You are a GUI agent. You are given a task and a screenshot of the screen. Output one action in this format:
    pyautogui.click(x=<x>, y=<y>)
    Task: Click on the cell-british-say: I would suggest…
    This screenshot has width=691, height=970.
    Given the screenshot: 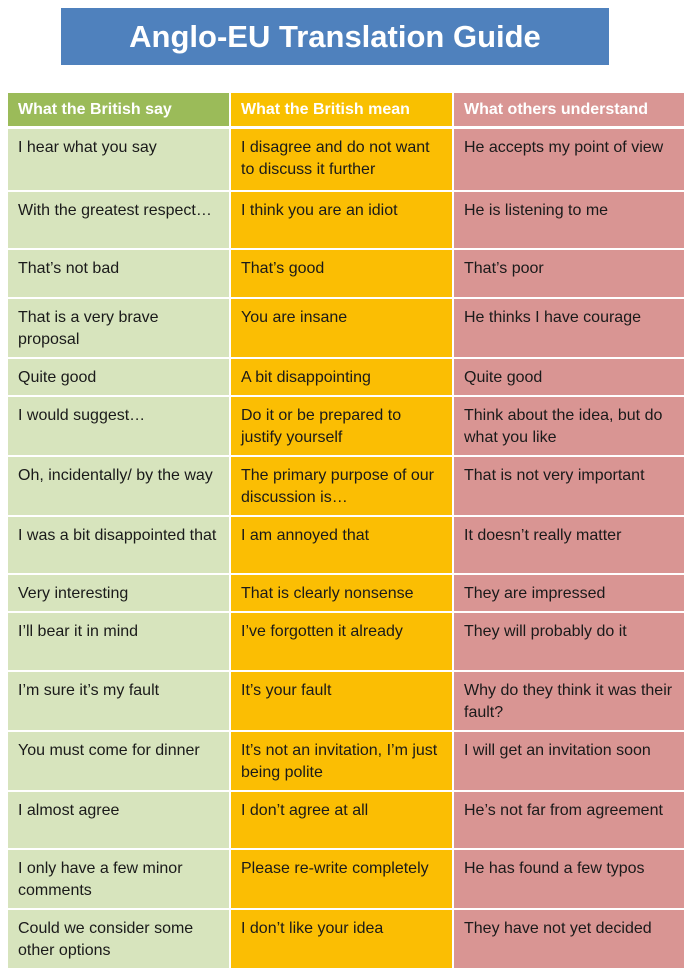 What is the action you would take?
    pyautogui.click(x=119, y=427)
    